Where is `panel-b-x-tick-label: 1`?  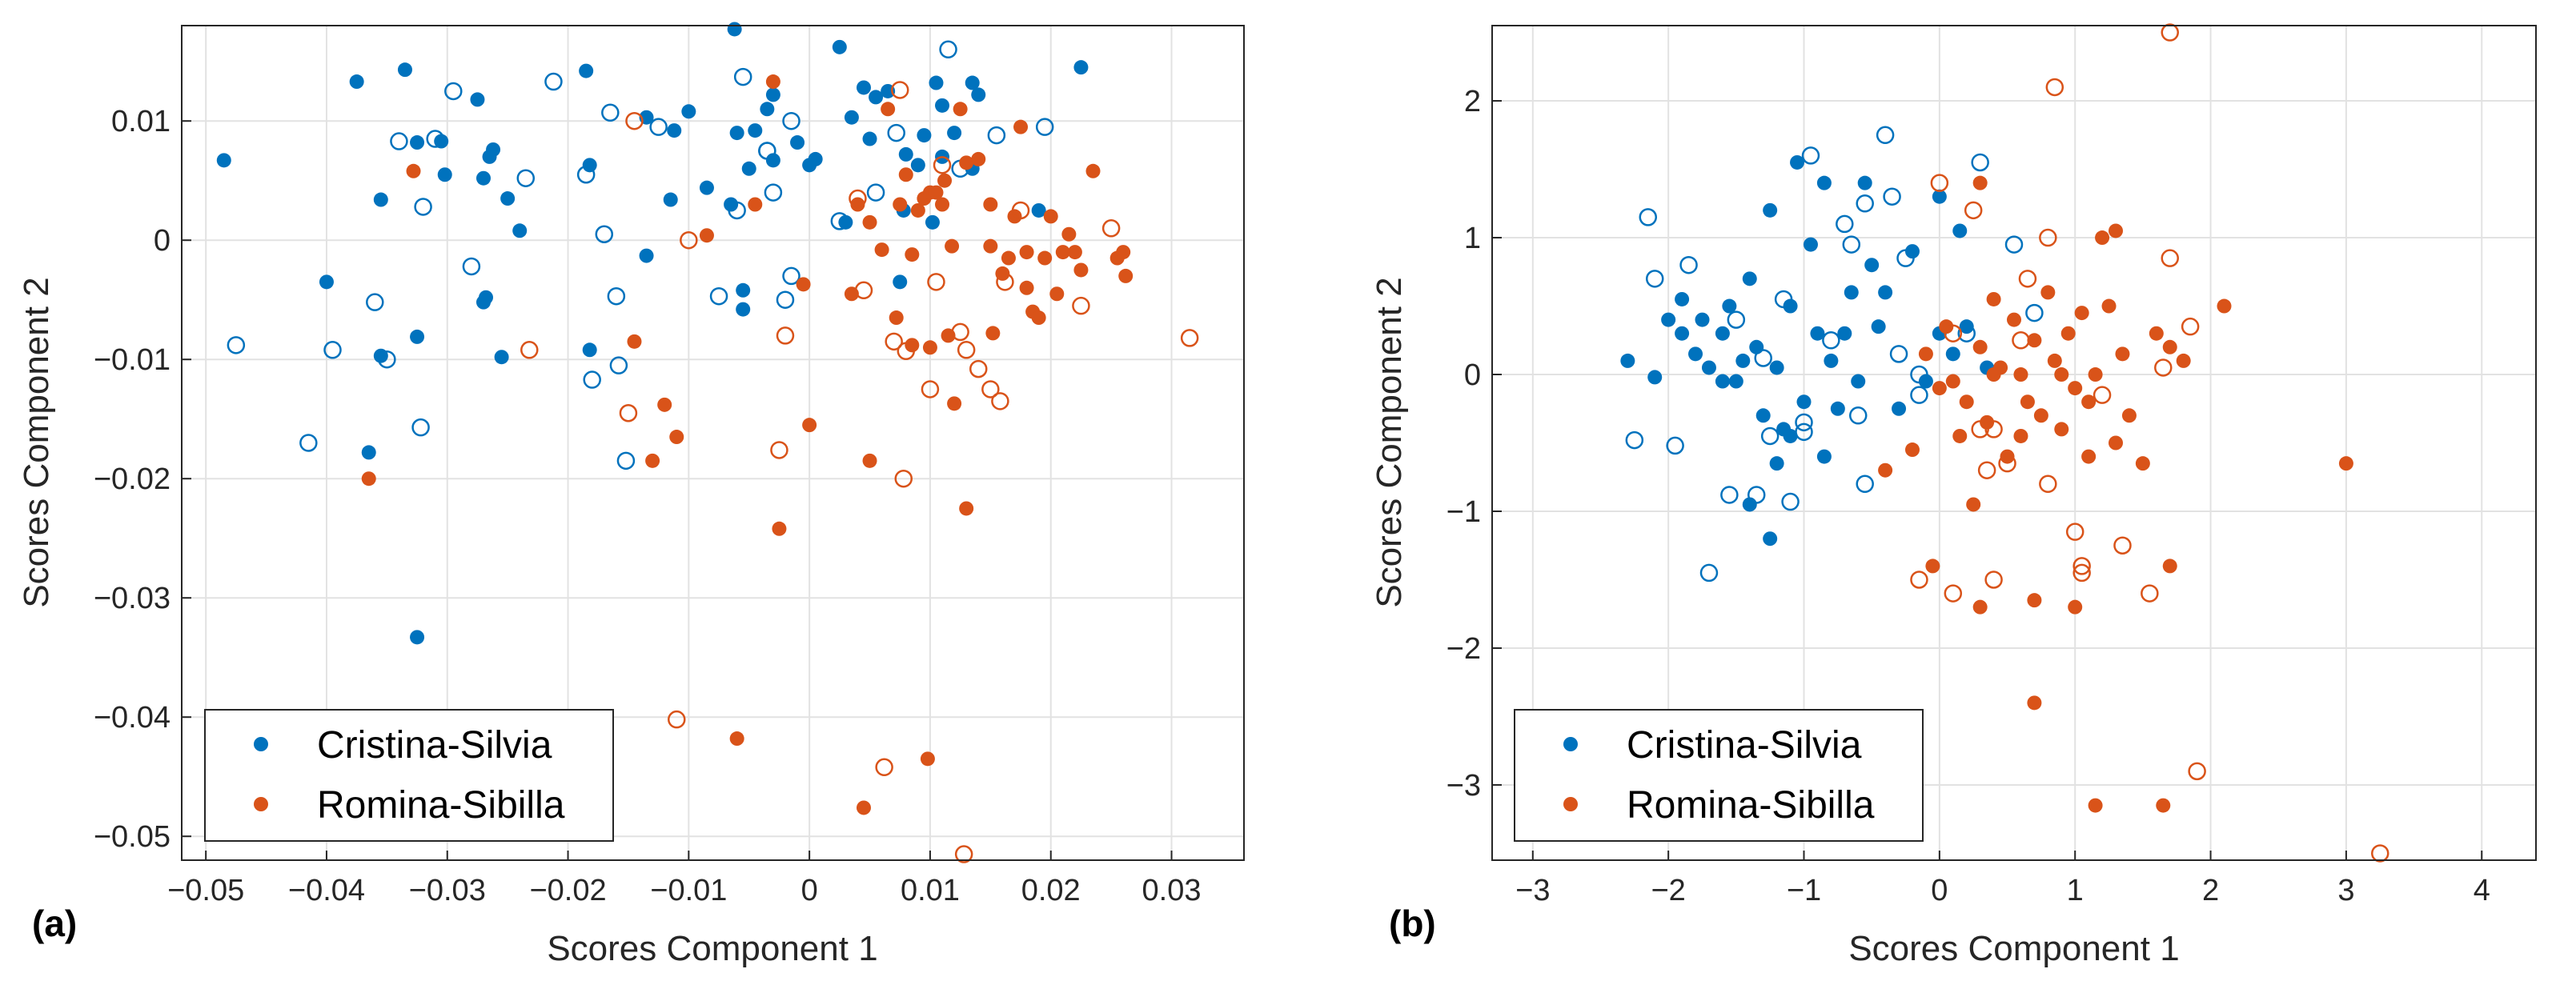 panel-b-x-tick-label: 1 is located at coordinates (2076, 890).